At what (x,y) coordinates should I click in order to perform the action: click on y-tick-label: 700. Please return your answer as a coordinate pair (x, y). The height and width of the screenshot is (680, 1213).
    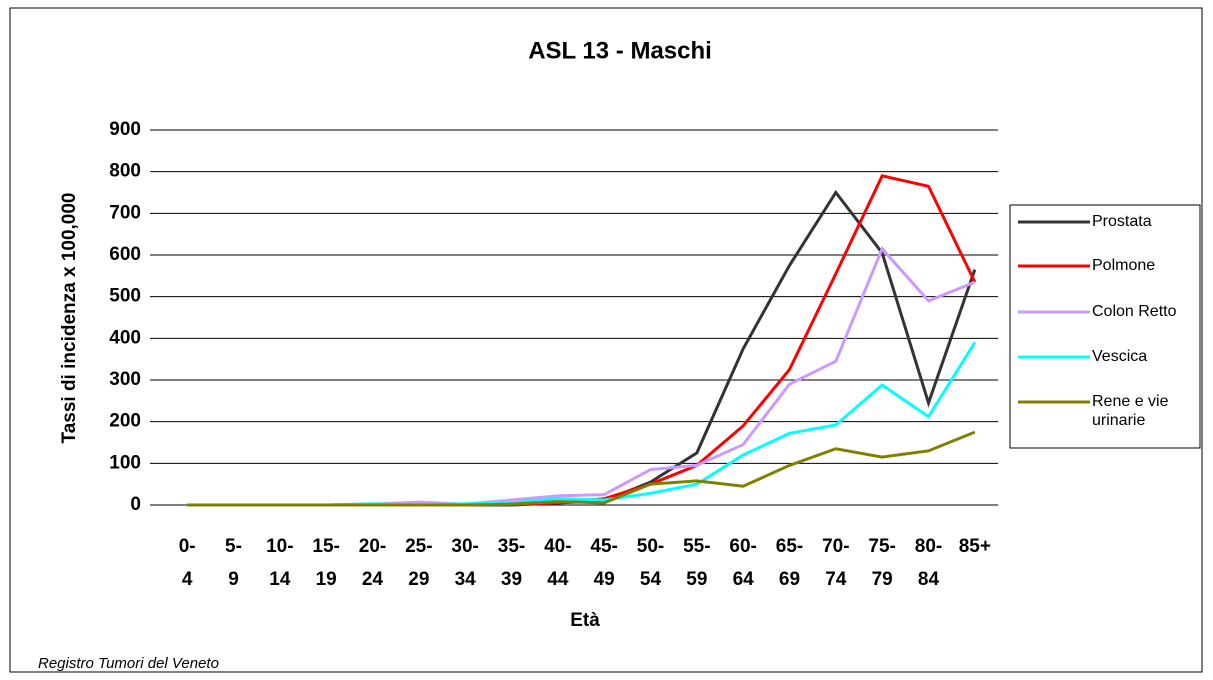
    Looking at the image, I should click on (125, 212).